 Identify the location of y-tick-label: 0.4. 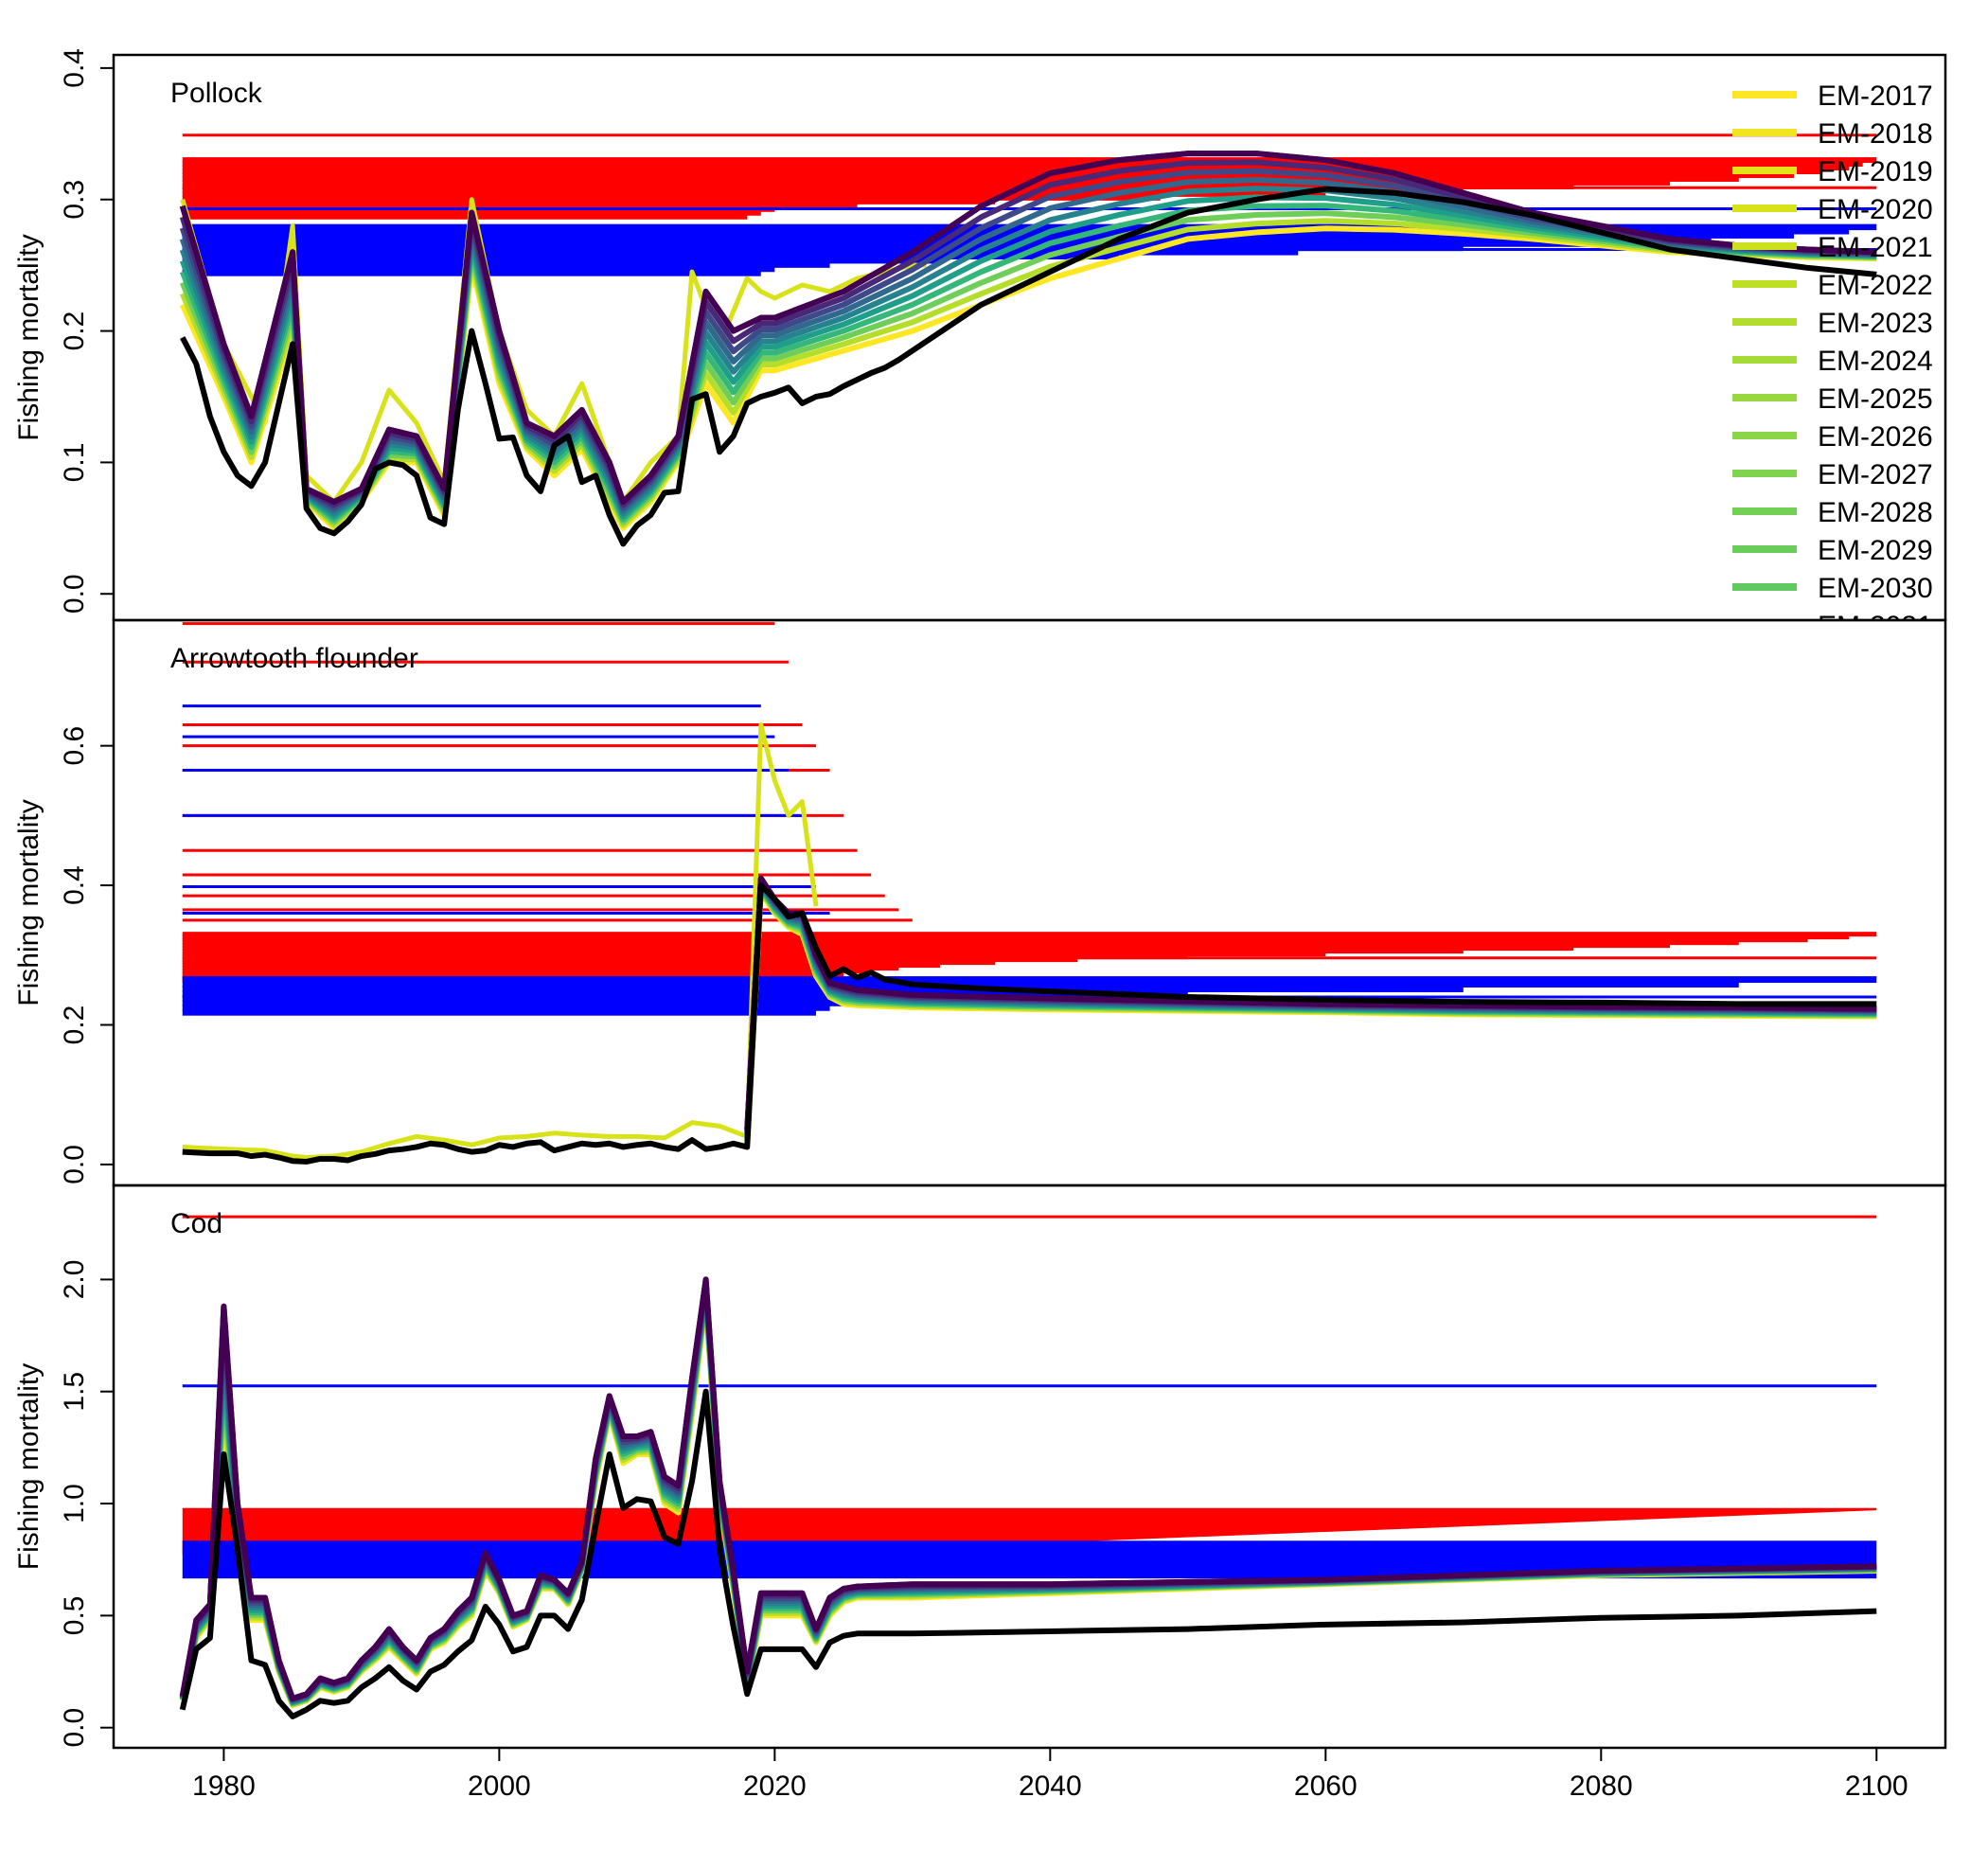
(74, 885).